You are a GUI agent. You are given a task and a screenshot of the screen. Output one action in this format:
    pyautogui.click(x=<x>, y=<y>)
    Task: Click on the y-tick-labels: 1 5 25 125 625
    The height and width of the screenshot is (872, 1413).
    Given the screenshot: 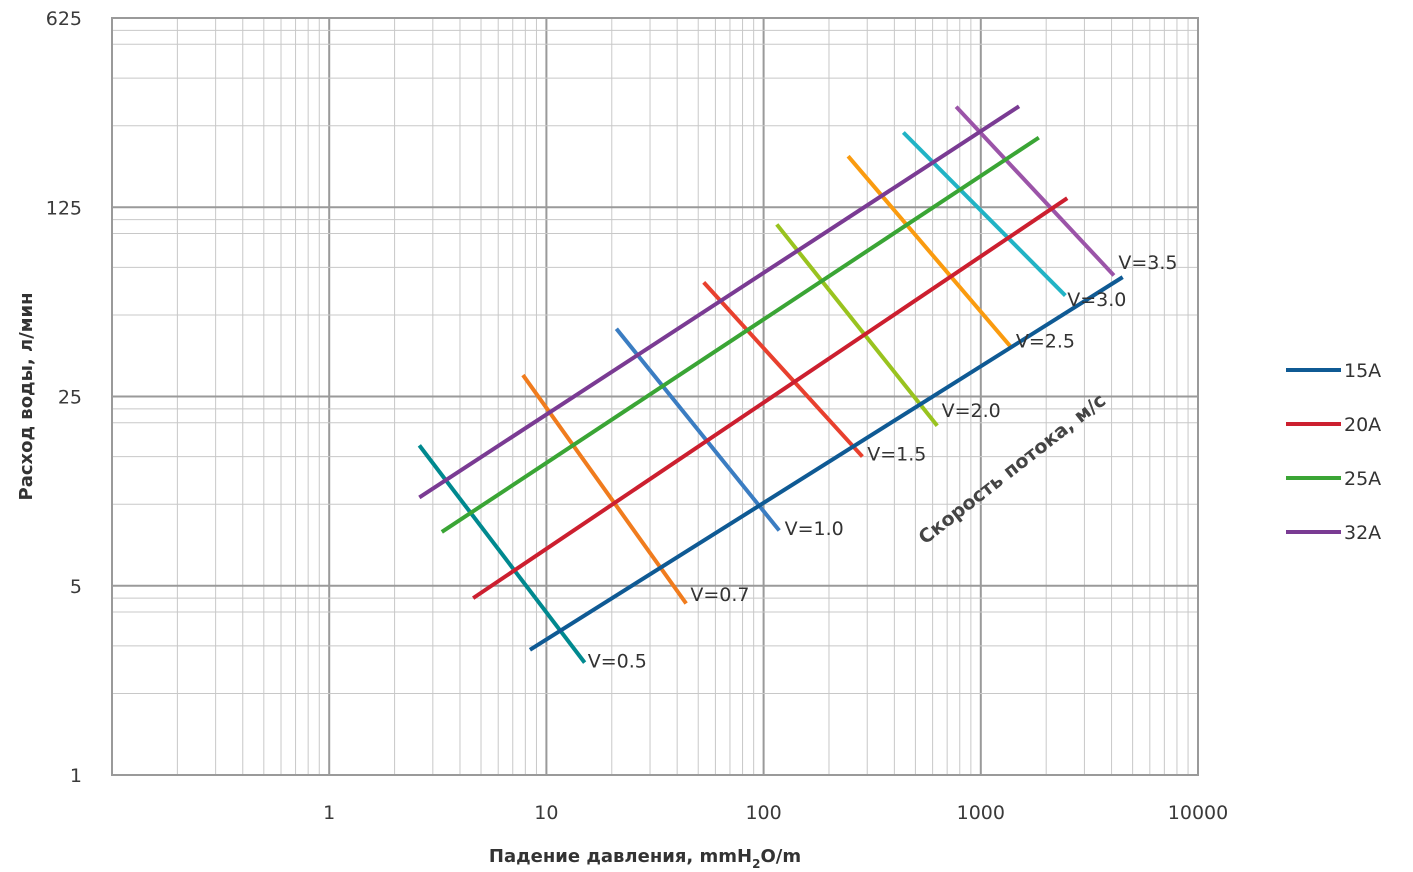 What is the action you would take?
    pyautogui.click(x=64, y=397)
    